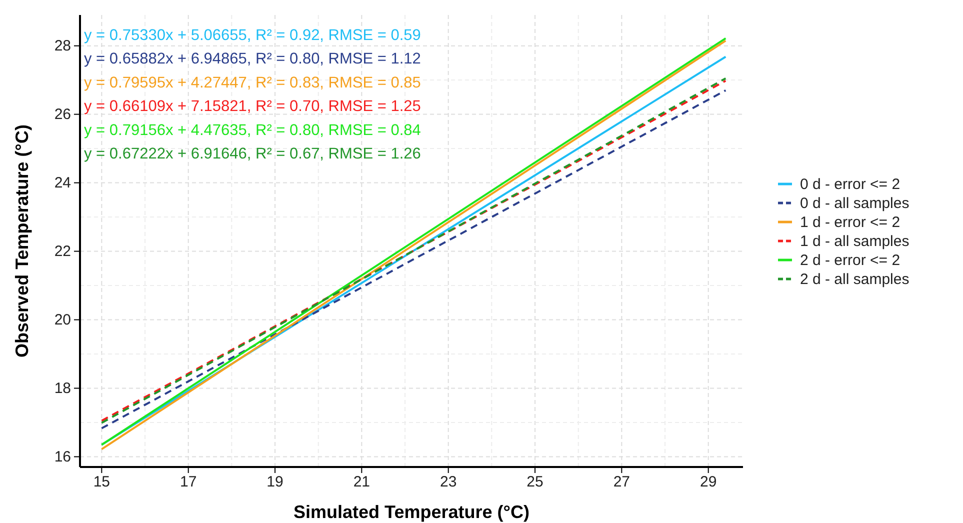  Describe the element at coordinates (62, 389) in the screenshot. I see `y-tick-label: 18` at that location.